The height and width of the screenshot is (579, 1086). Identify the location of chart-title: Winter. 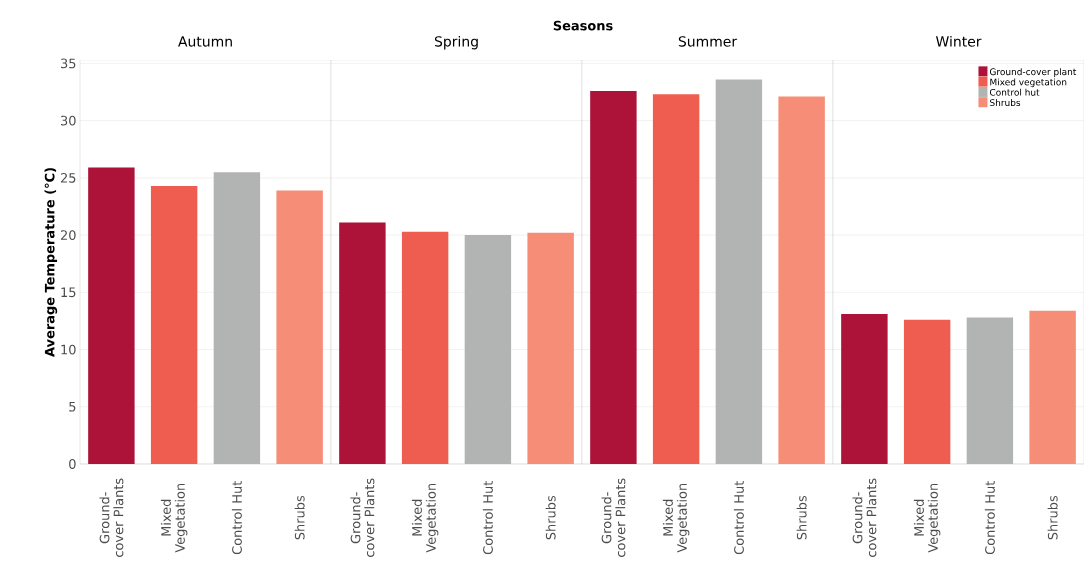
(958, 41).